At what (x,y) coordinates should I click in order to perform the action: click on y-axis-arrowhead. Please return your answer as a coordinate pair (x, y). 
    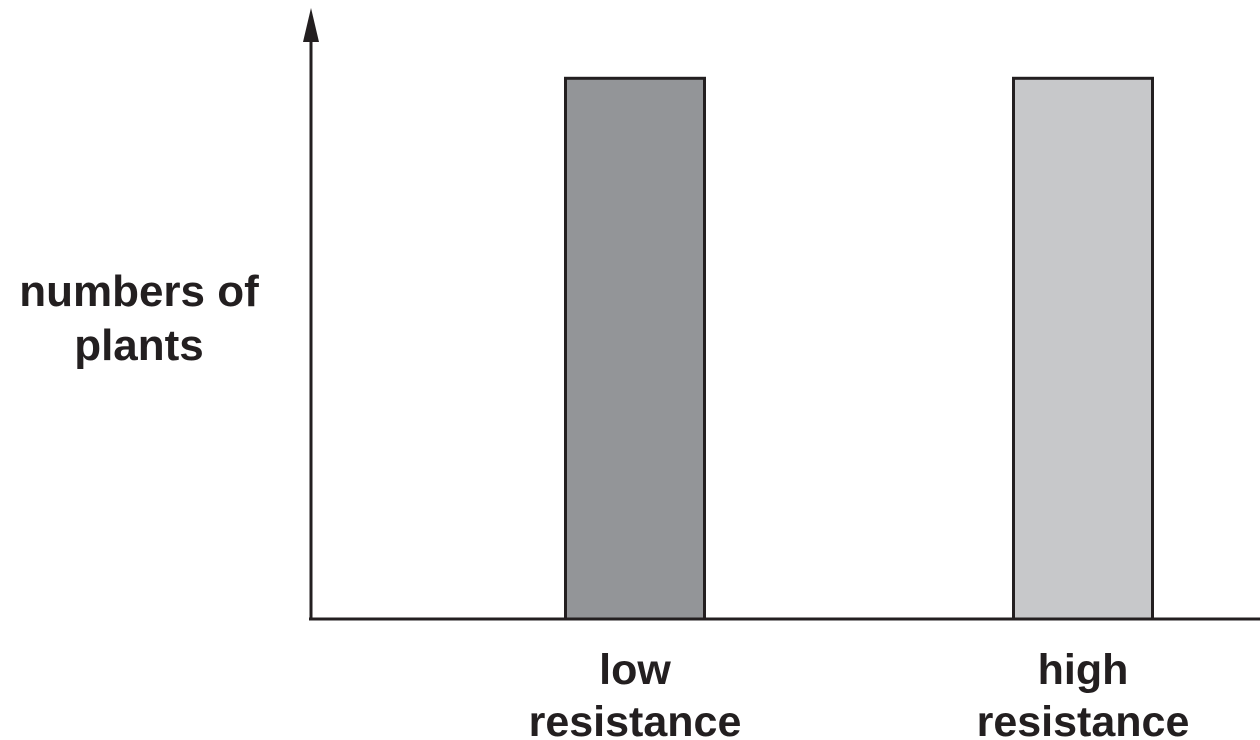
    Looking at the image, I should click on (311, 25).